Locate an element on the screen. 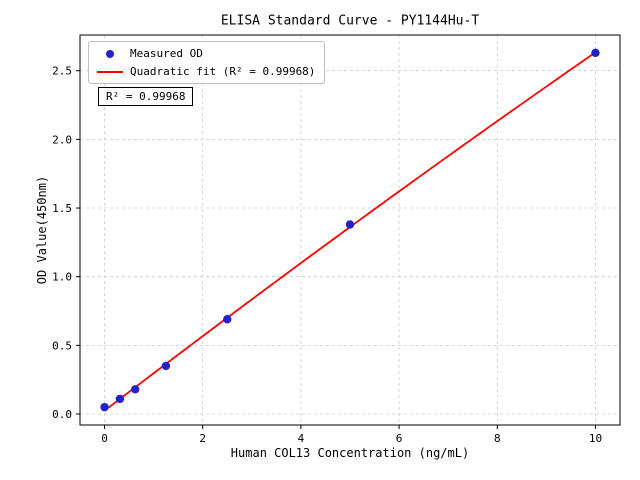  r-squared-annotation: R² = 0.99968 is located at coordinates (146, 96).